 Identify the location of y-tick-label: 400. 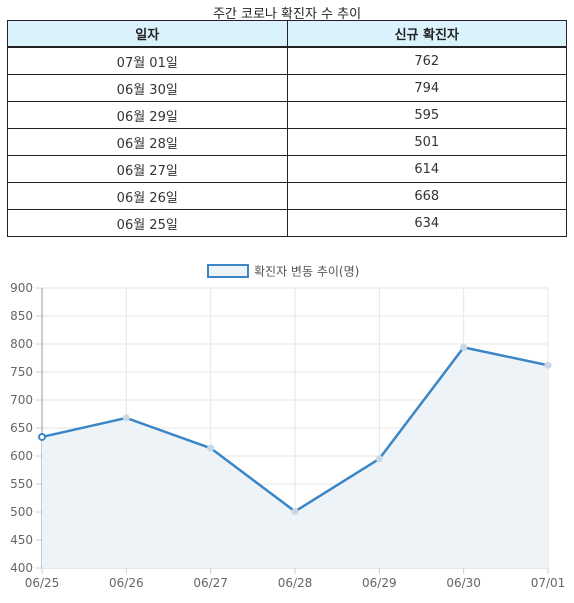
(21, 568).